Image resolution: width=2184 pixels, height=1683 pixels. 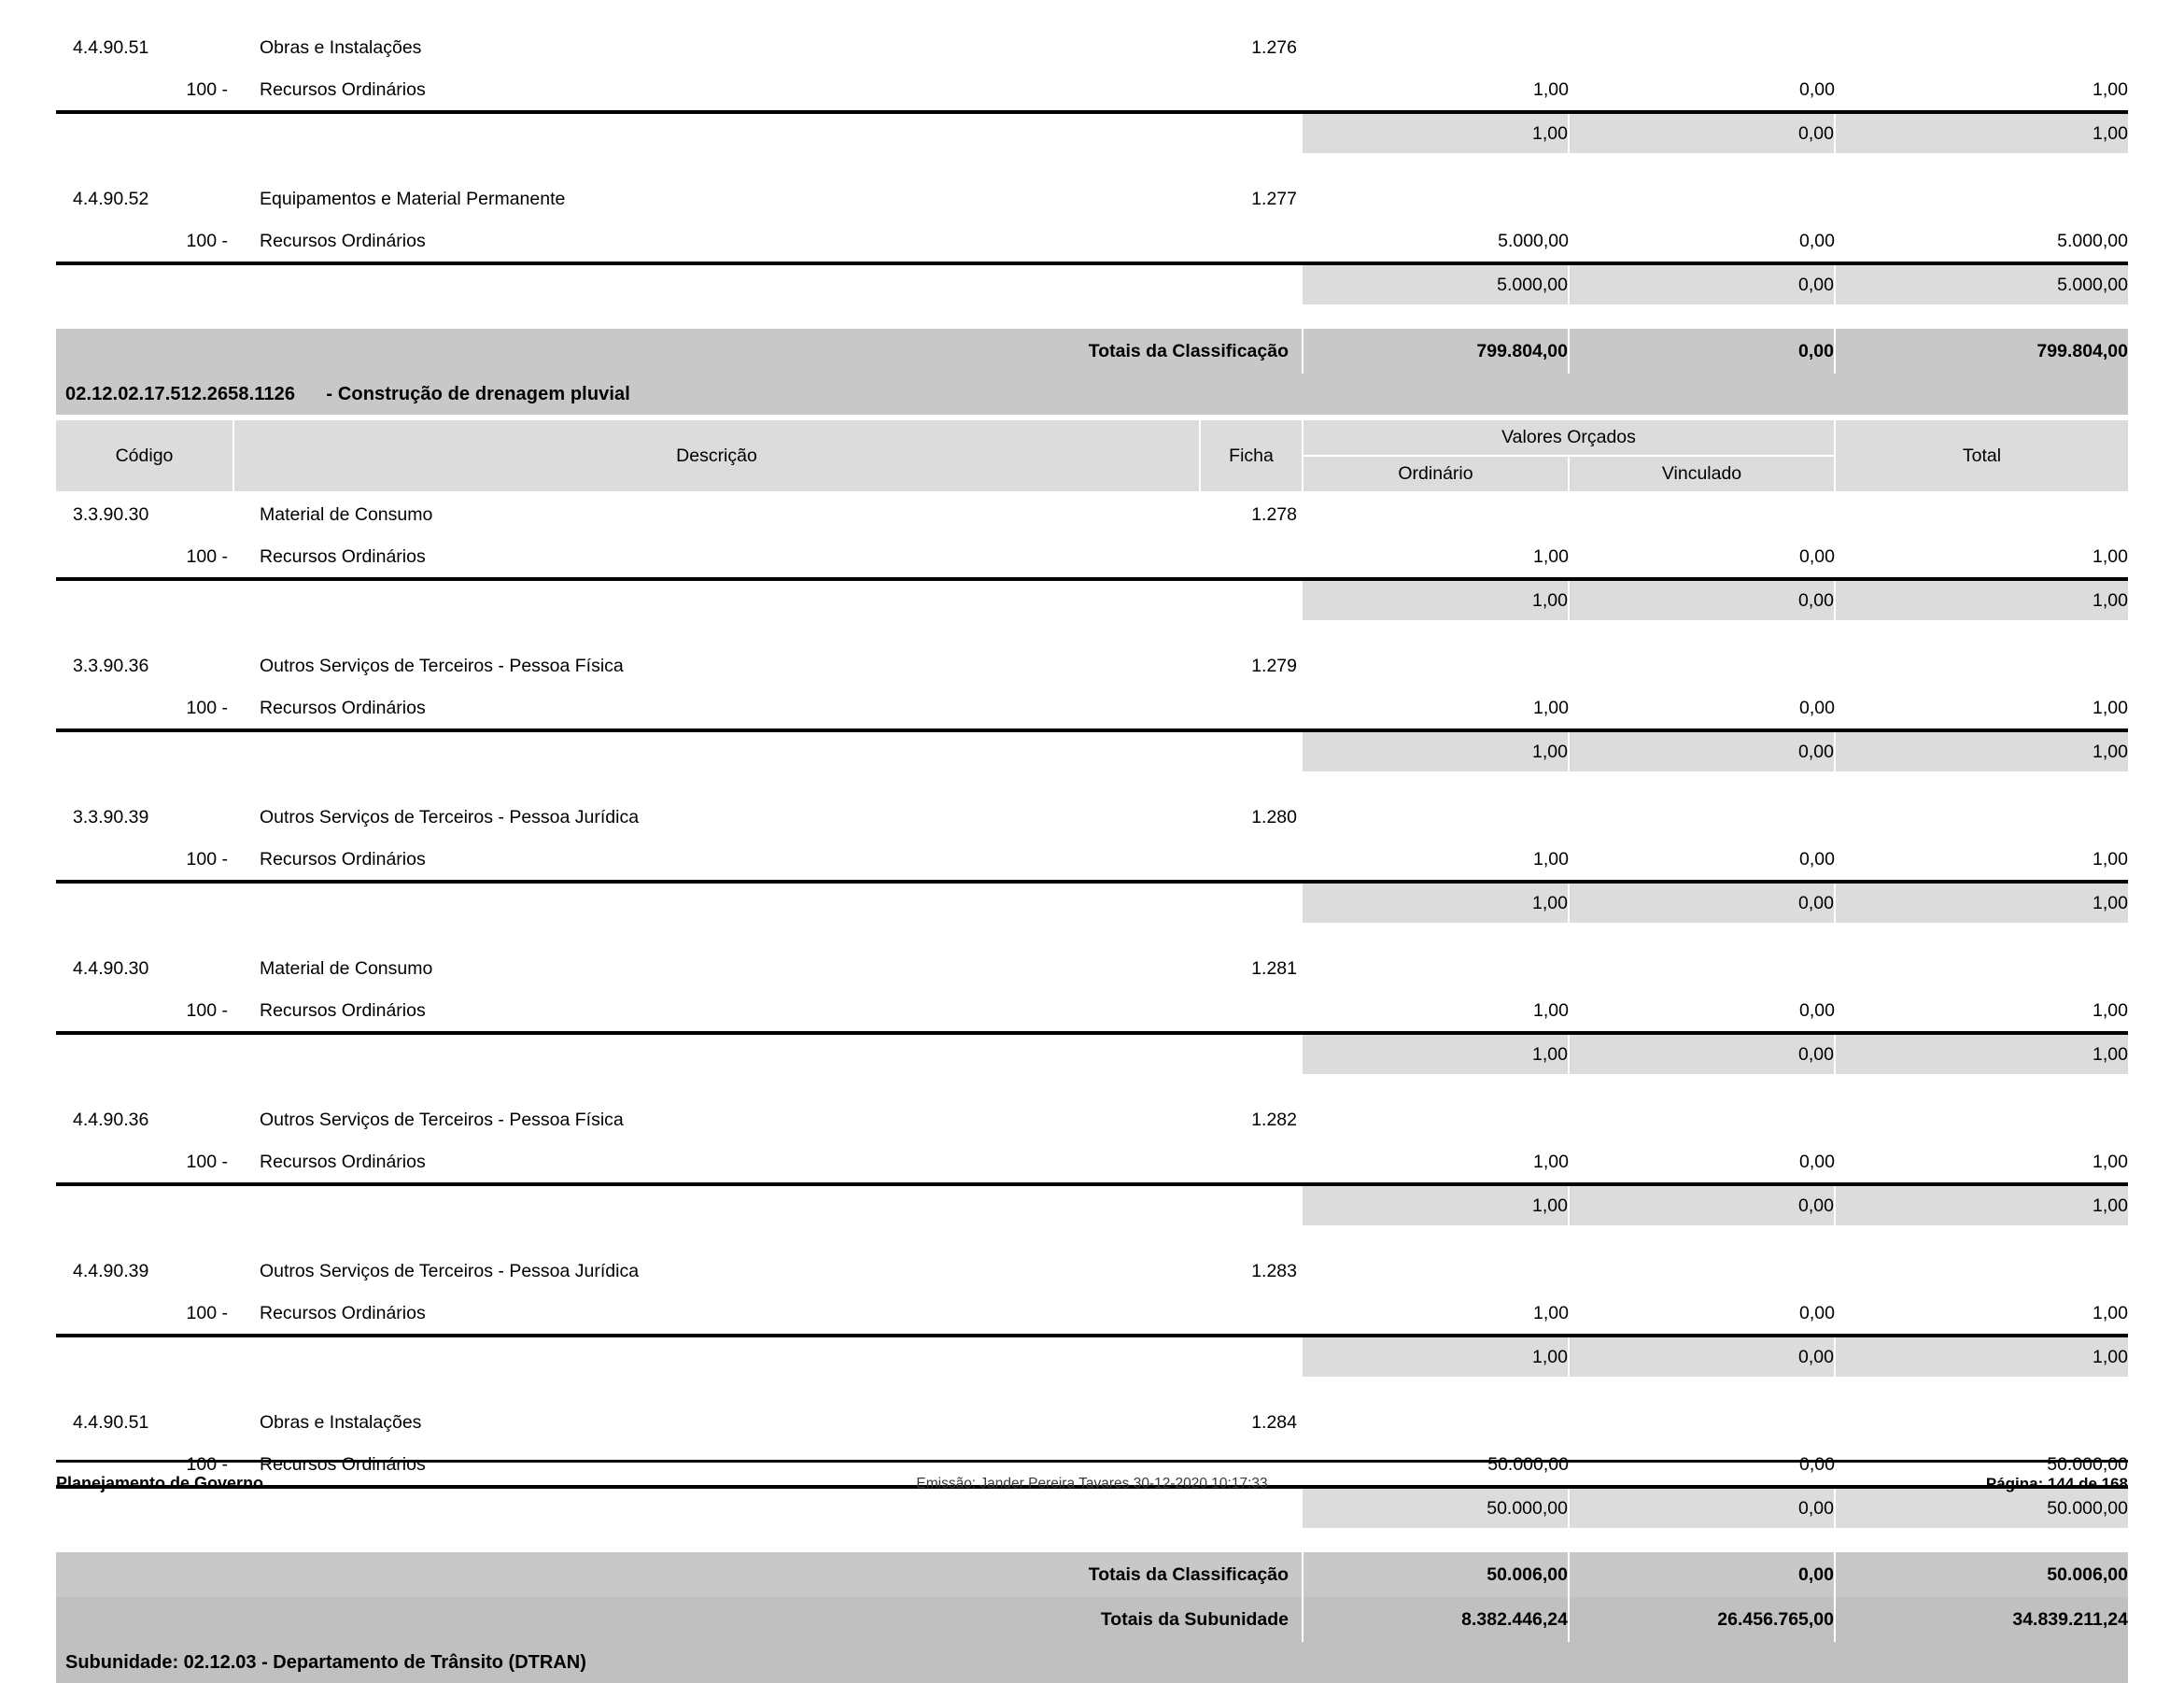 What do you see at coordinates (1092, 1422) in the screenshot?
I see `expense-item-row: 4.4.90.51 Obras e Instalações 1.284` at bounding box center [1092, 1422].